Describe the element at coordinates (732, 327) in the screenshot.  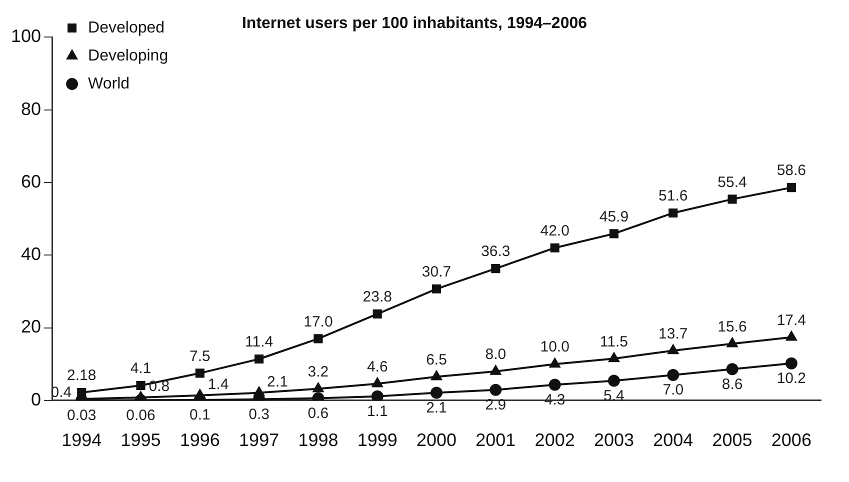
I see `data-label: 15.6` at that location.